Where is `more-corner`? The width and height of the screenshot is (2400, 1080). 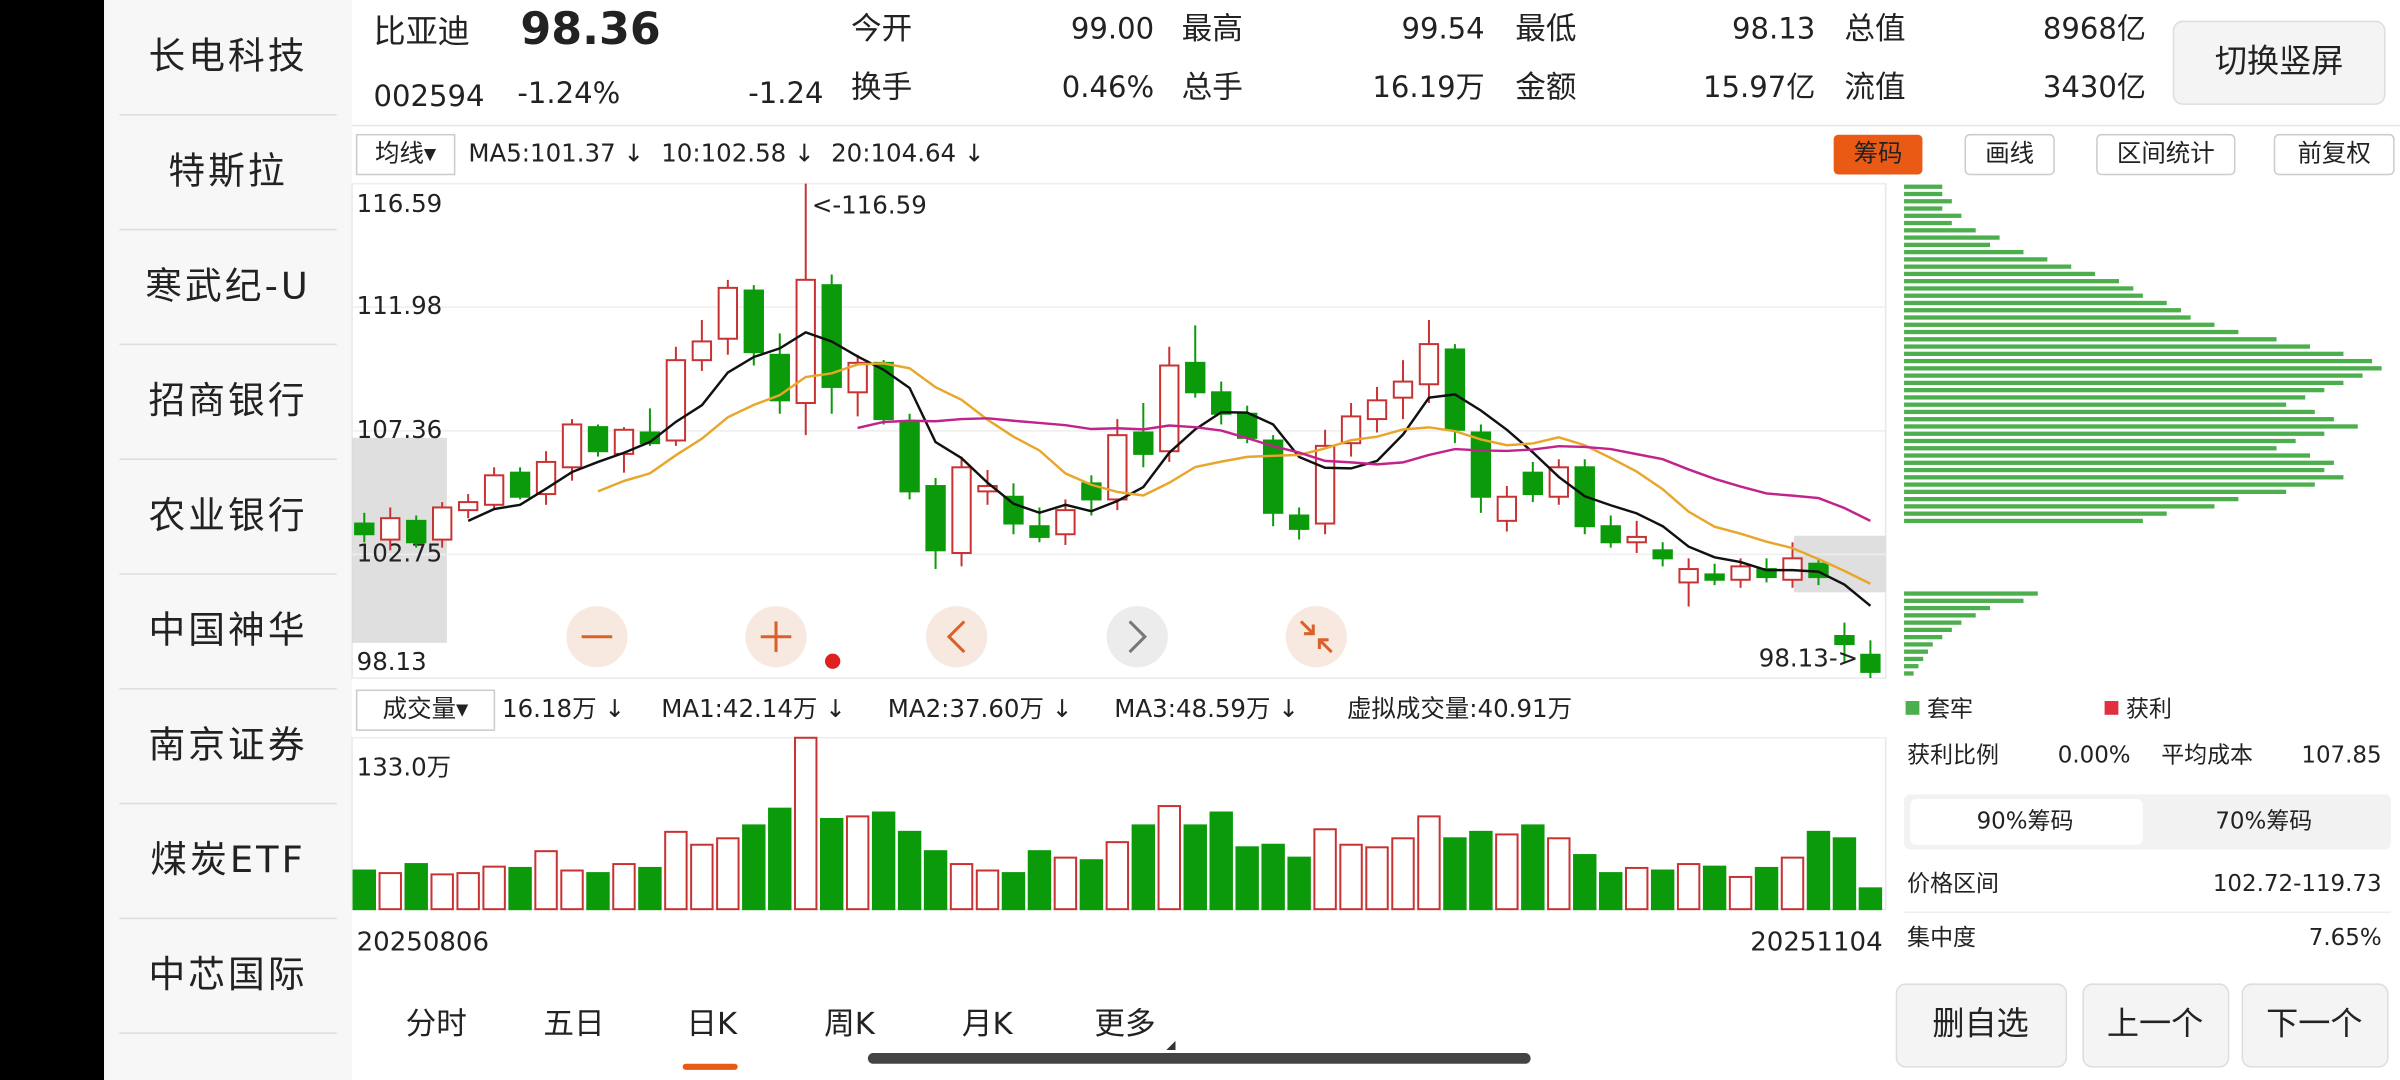 more-corner is located at coordinates (1171, 1045).